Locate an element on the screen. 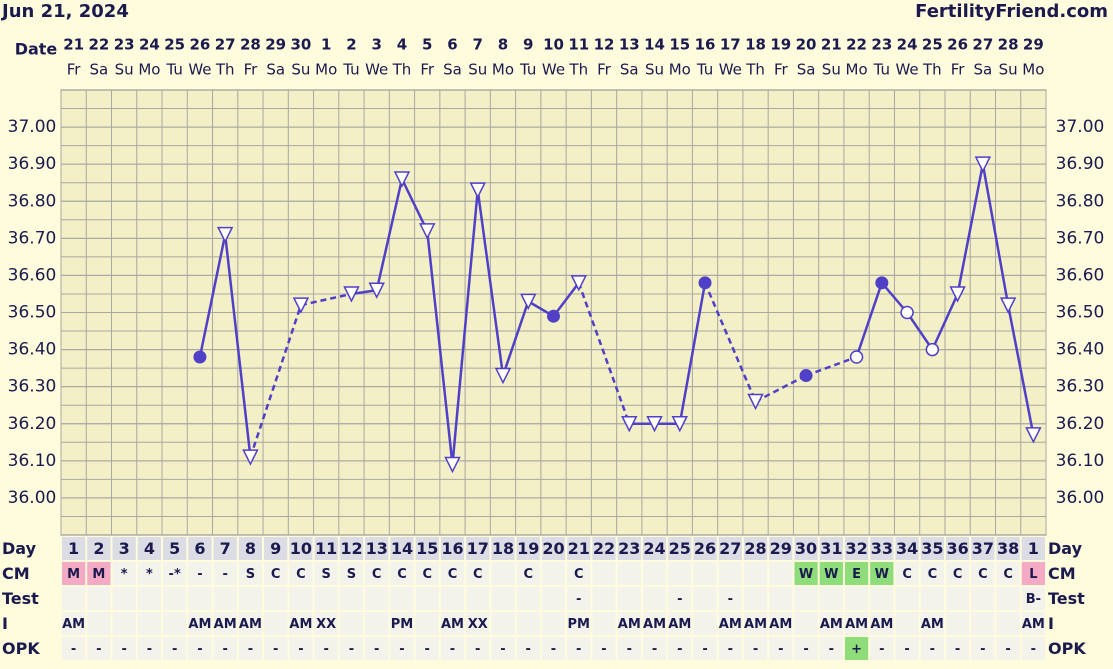 The image size is (1113, 669). cell-text: 28 is located at coordinates (755, 548).